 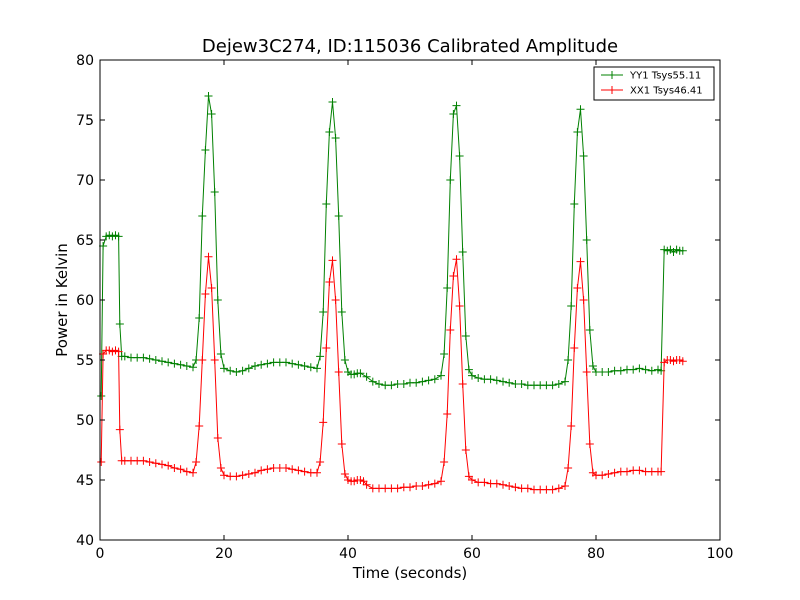 What do you see at coordinates (665, 76) in the screenshot?
I see `legend-label-yy1: YY1 Tsys55.11` at bounding box center [665, 76].